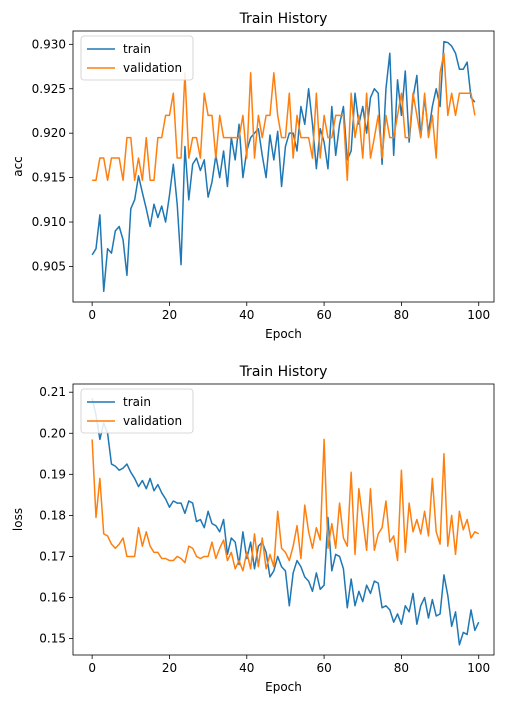 The image size is (515, 702). What do you see at coordinates (49, 44) in the screenshot?
I see `y-tick-label: 0.930` at bounding box center [49, 44].